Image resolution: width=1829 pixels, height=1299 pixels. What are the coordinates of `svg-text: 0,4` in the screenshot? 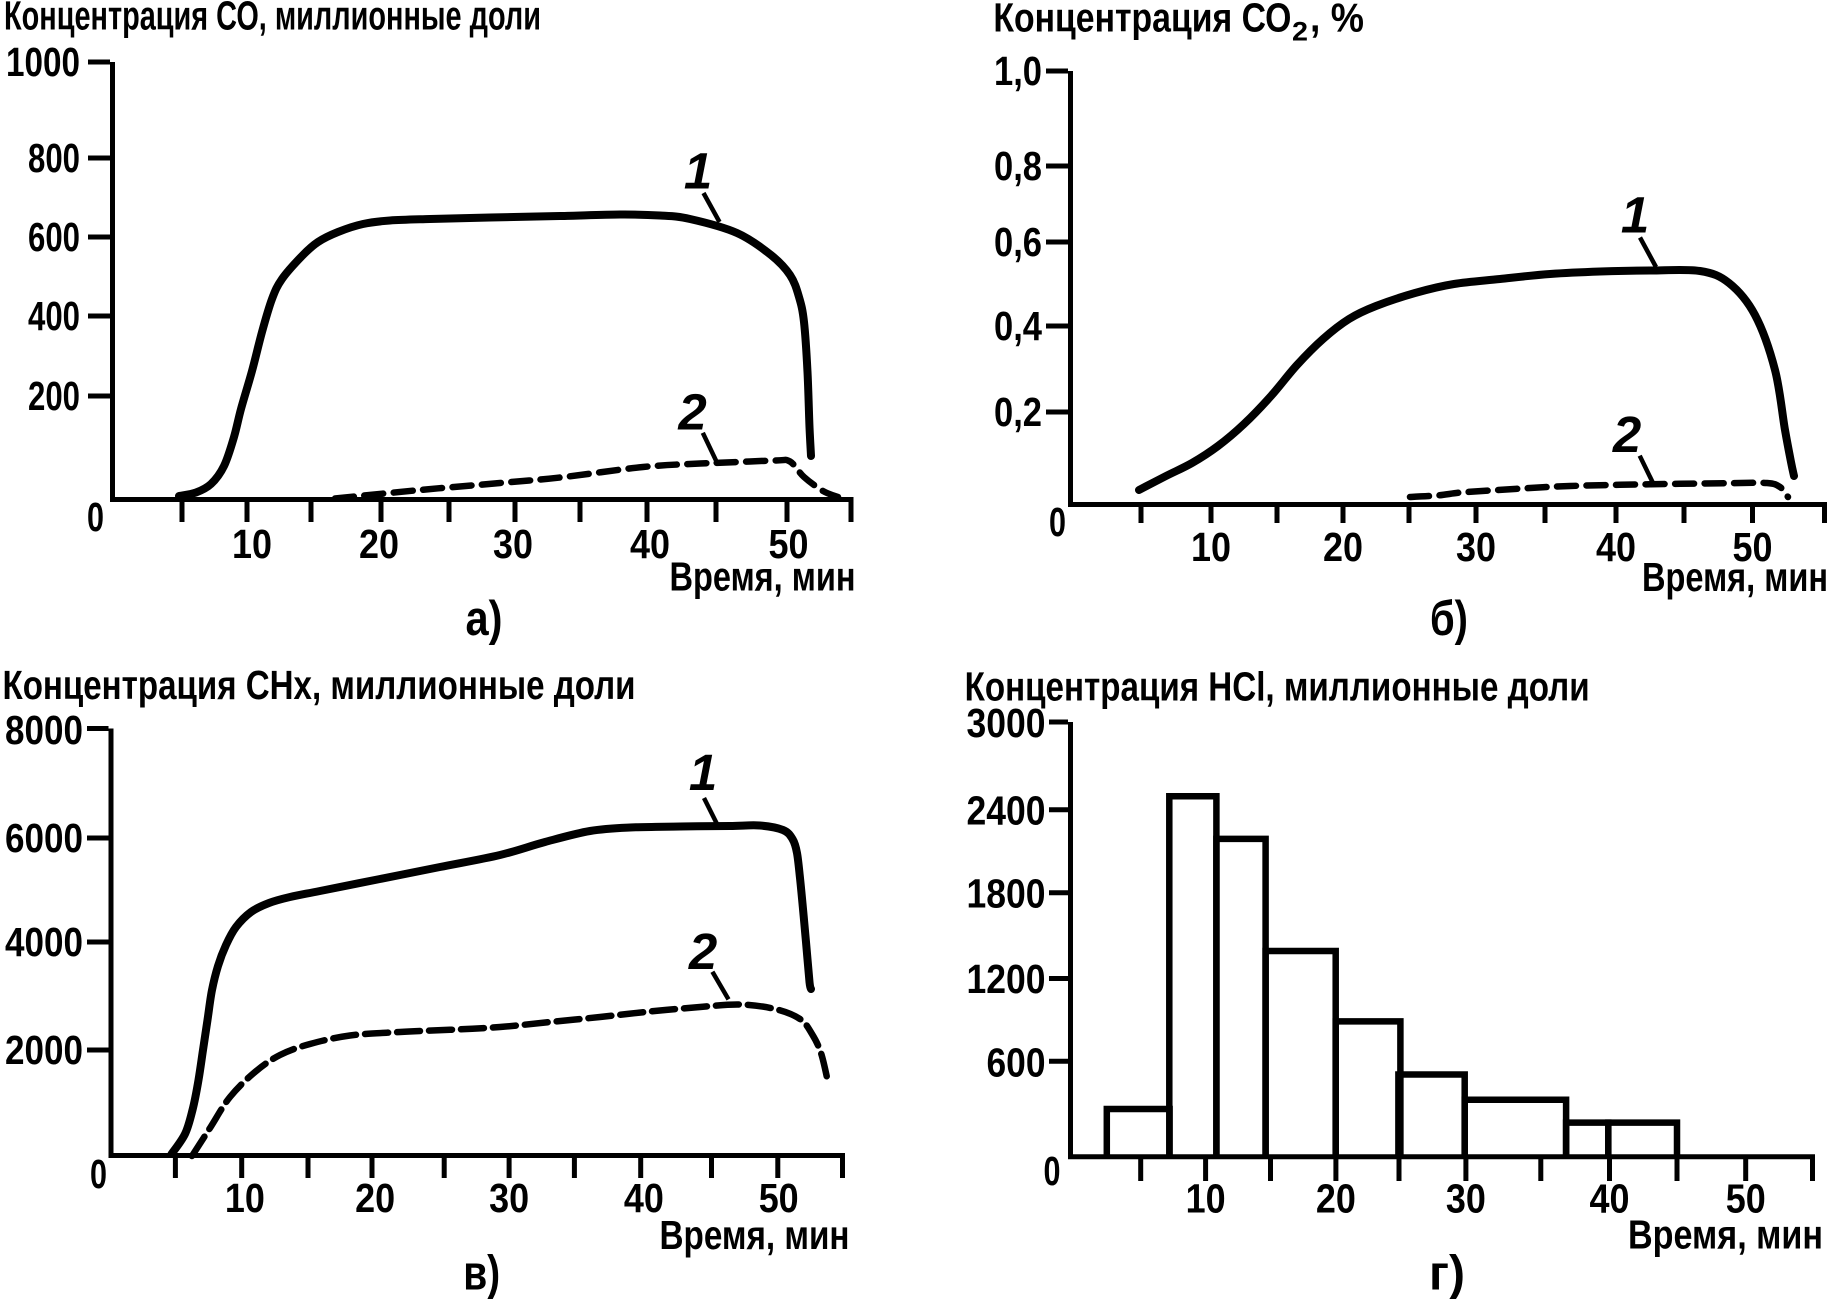 It's located at (1018, 326).